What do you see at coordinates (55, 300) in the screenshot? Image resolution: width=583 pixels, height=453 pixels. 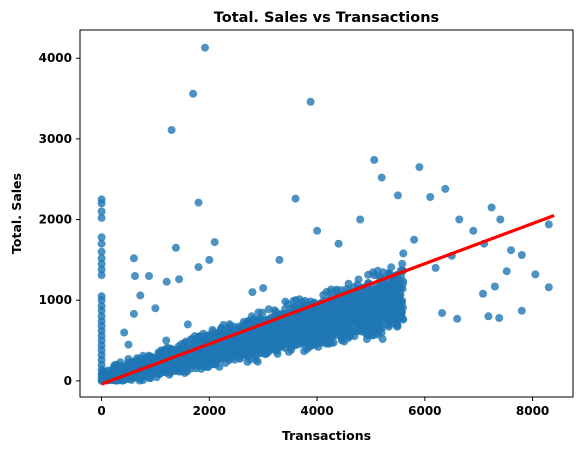 I see `y-tick-label: 1000` at bounding box center [55, 300].